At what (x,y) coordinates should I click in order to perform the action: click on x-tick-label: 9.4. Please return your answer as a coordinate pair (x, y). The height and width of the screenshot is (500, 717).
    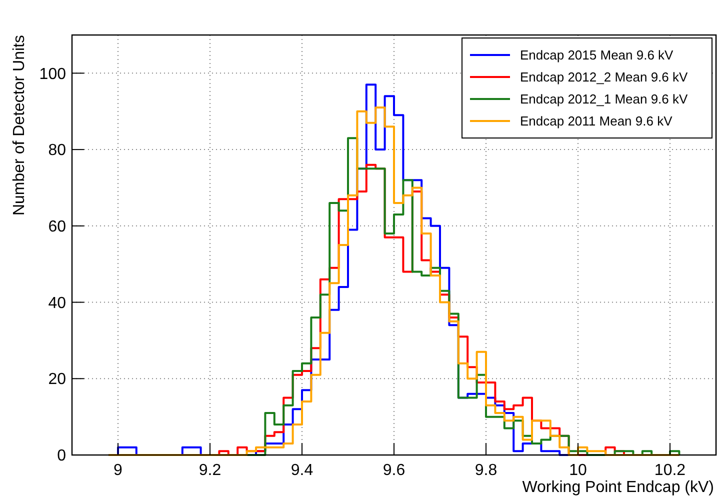
    Looking at the image, I should click on (302, 470).